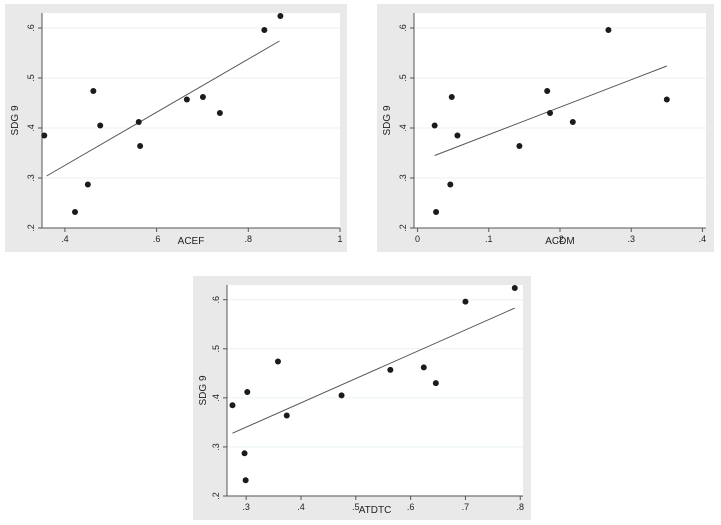 This screenshot has width=721, height=525. What do you see at coordinates (417, 239) in the screenshot?
I see `x-tick-label: 0` at bounding box center [417, 239].